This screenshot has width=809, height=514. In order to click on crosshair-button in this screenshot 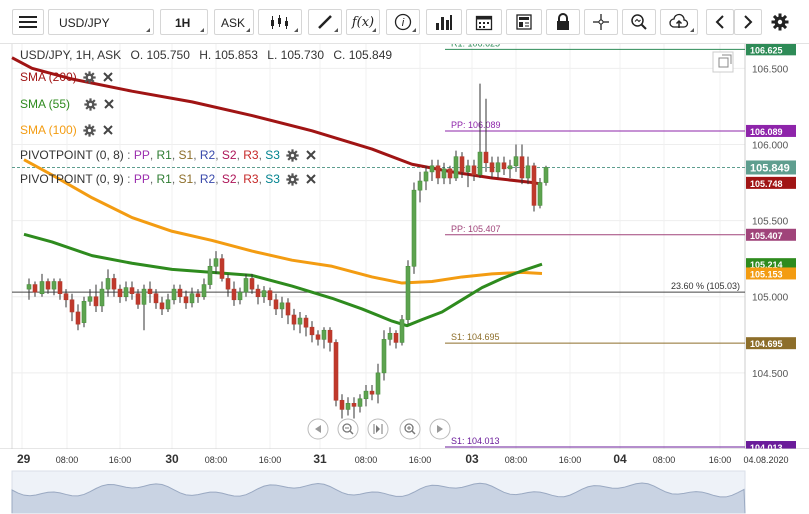, I will do `click(601, 22)`.